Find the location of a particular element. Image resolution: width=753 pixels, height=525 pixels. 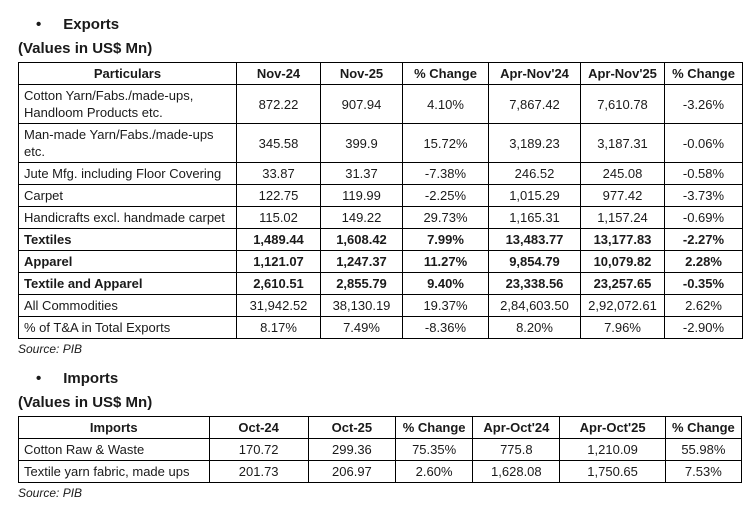

imports-source-note: Source: PIB is located at coordinates (50, 493).